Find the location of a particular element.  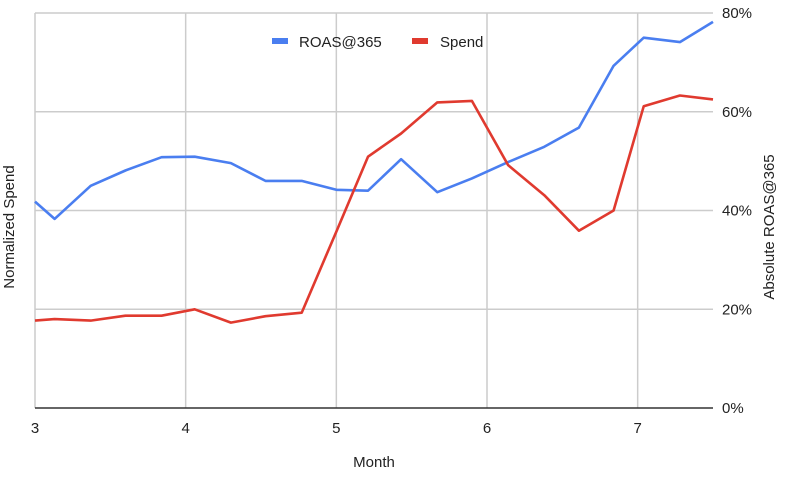

y-tick-label: 20% is located at coordinates (737, 309).